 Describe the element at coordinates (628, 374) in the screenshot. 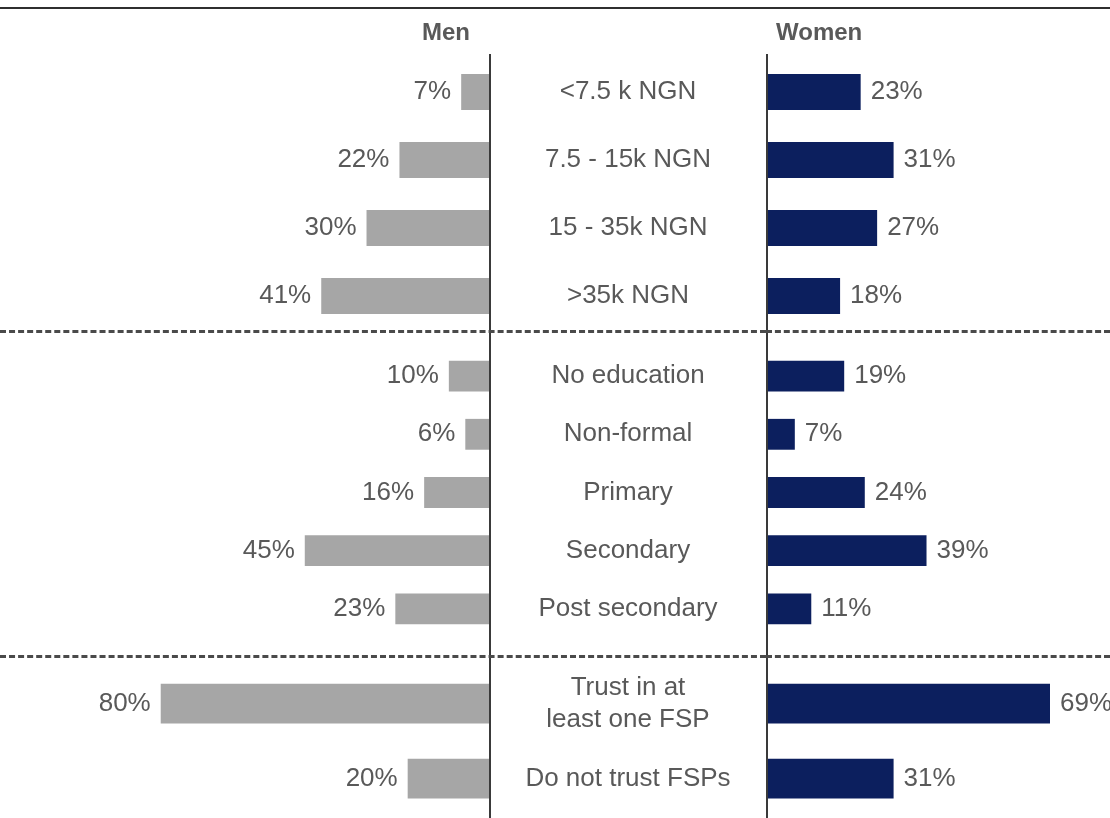

I see `y-tick-label: No education` at that location.